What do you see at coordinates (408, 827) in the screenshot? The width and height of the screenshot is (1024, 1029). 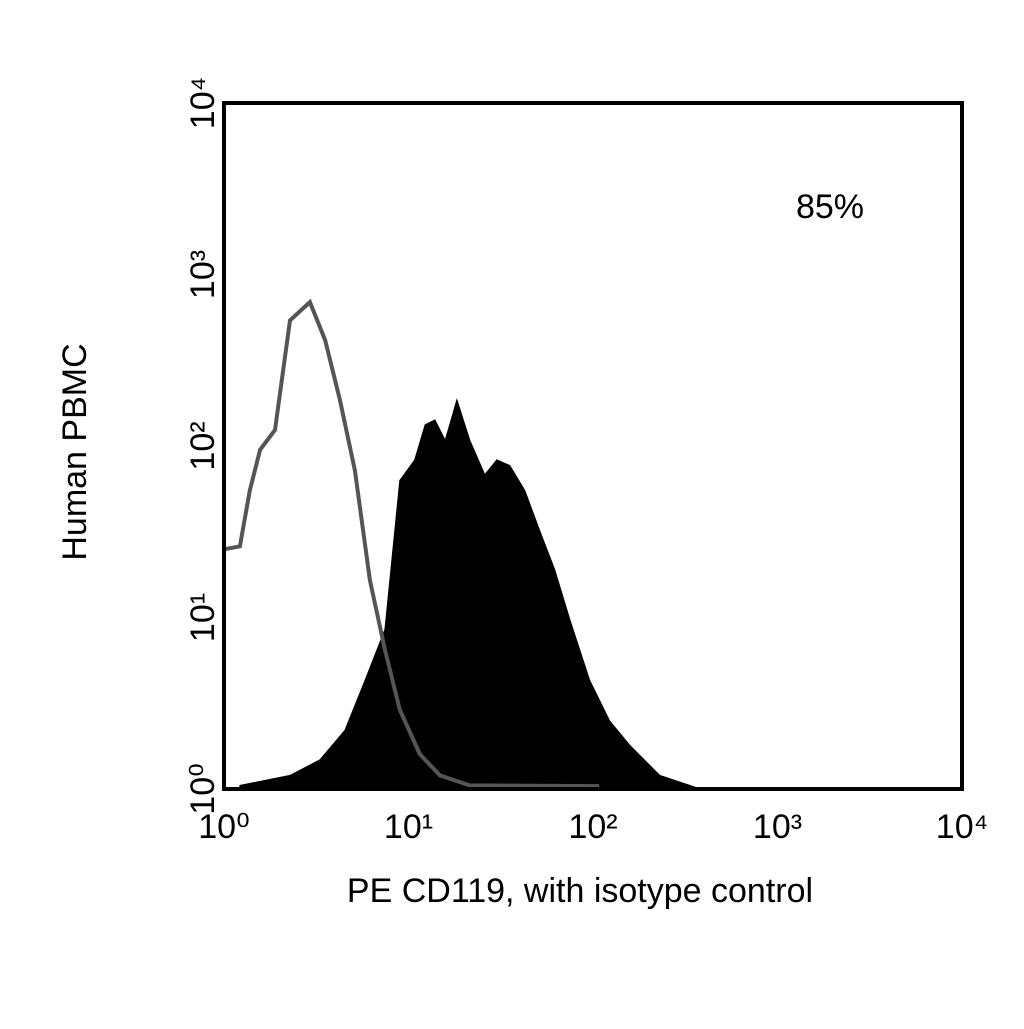 I see `x-tick-label: 10¹` at bounding box center [408, 827].